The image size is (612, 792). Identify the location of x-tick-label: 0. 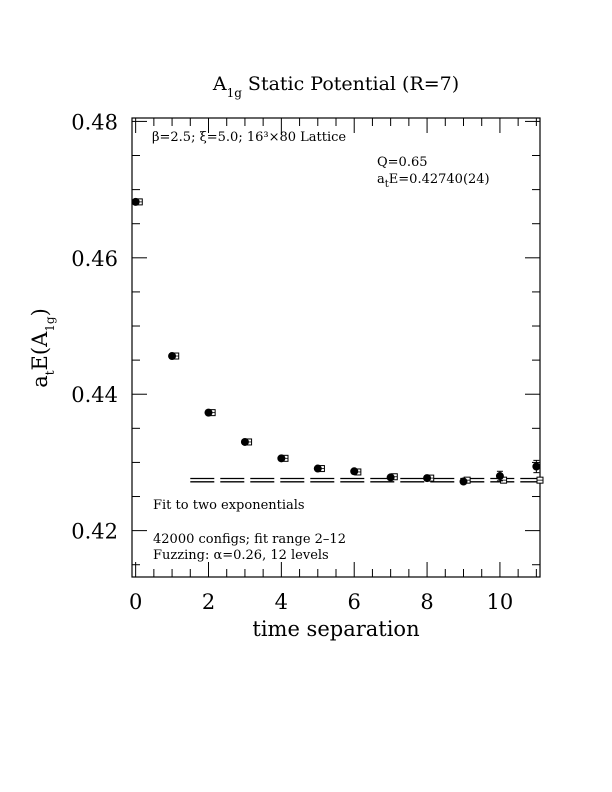
(135, 602).